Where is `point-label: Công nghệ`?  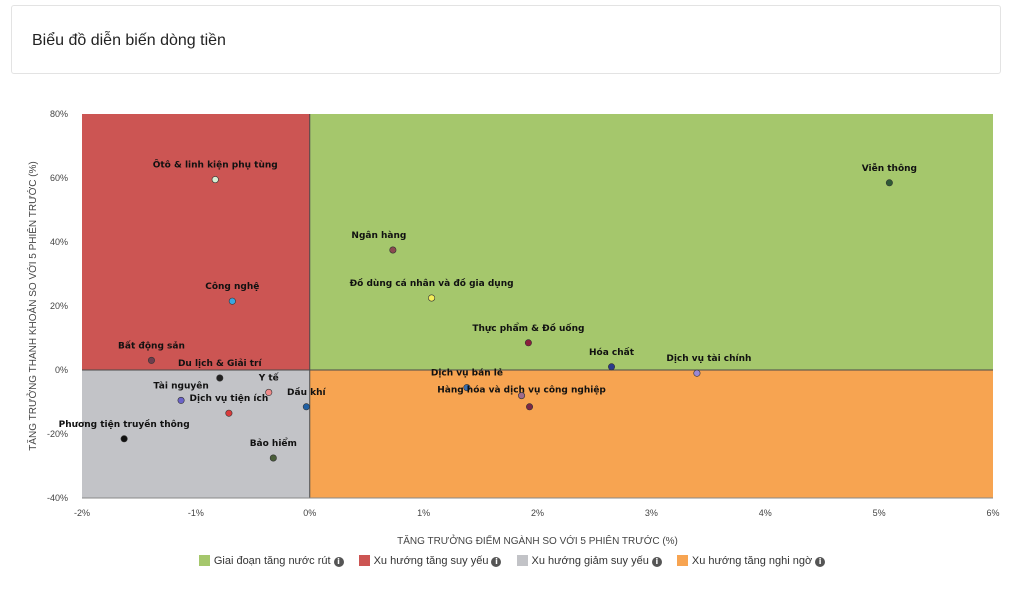
point-label: Công nghệ is located at coordinates (232, 286).